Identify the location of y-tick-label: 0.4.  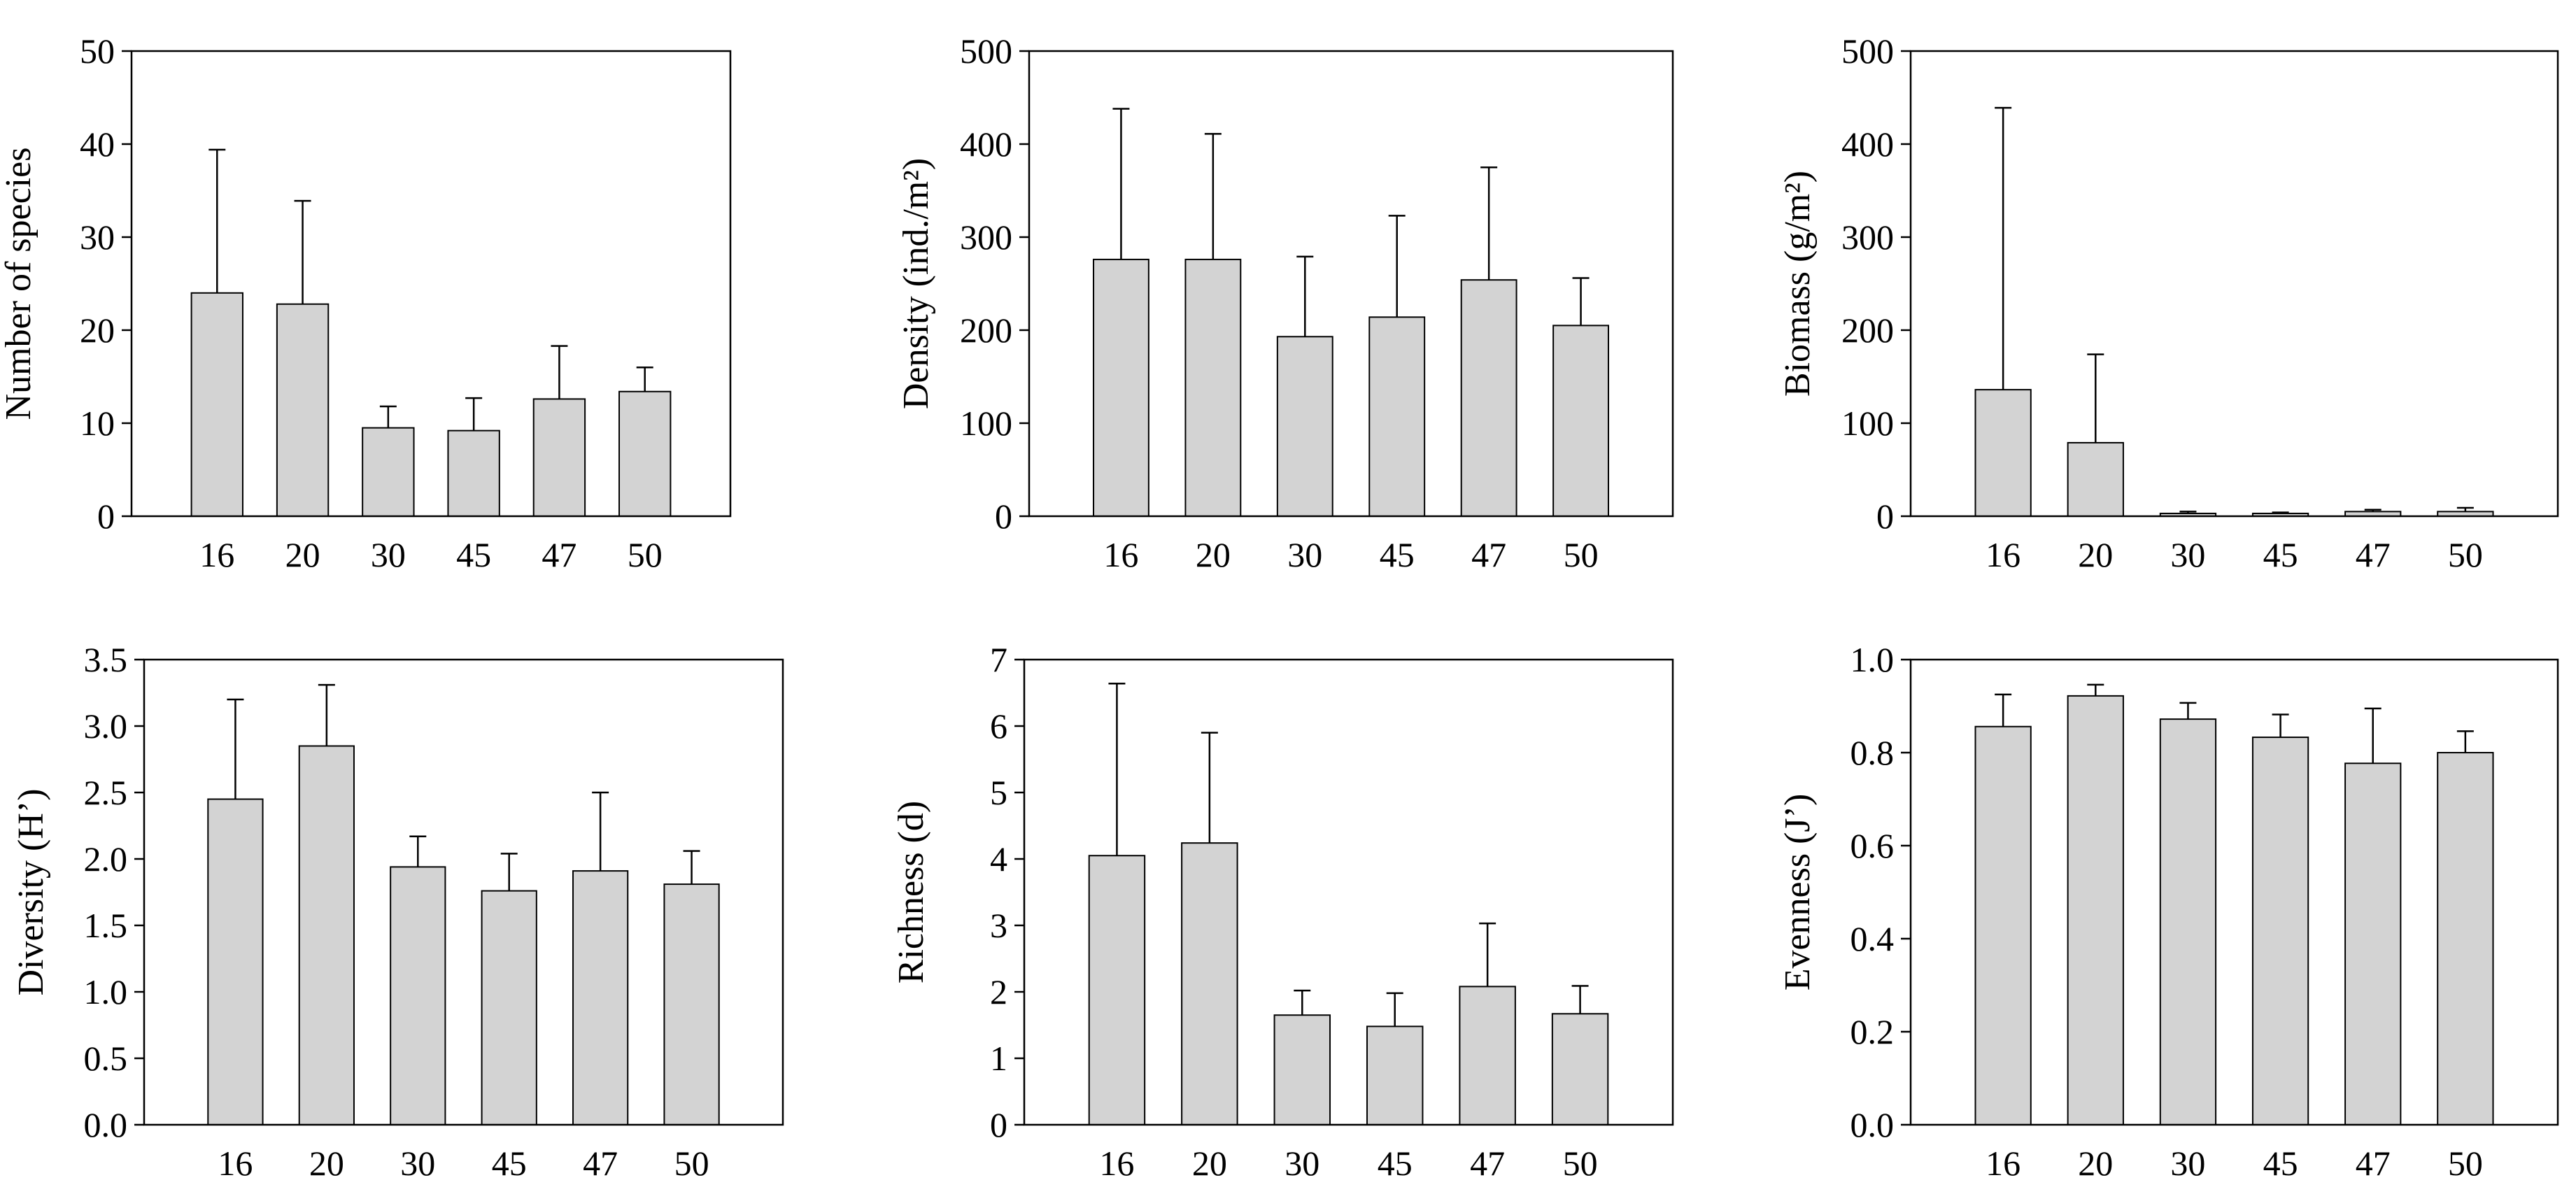
(1872, 938).